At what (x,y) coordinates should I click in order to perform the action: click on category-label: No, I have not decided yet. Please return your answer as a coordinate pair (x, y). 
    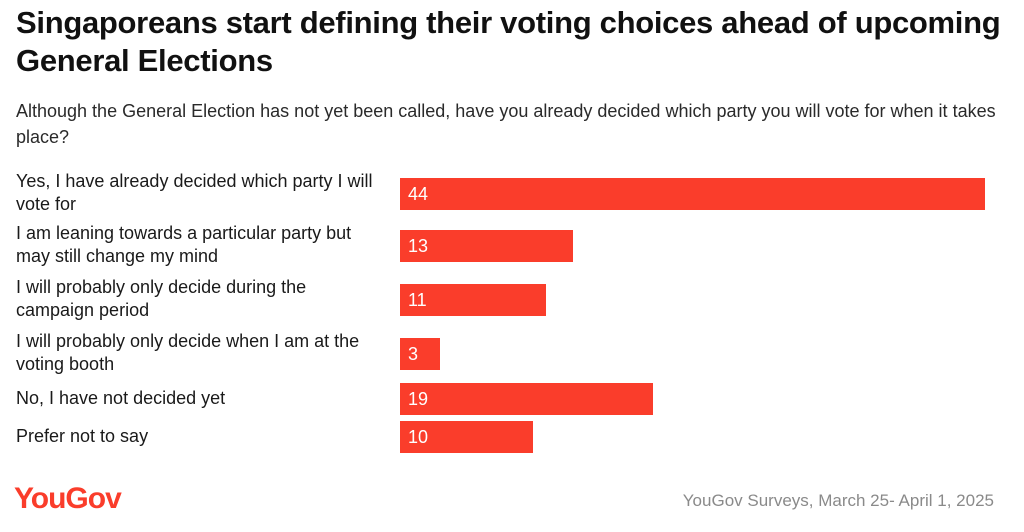
    Looking at the image, I should click on (121, 398).